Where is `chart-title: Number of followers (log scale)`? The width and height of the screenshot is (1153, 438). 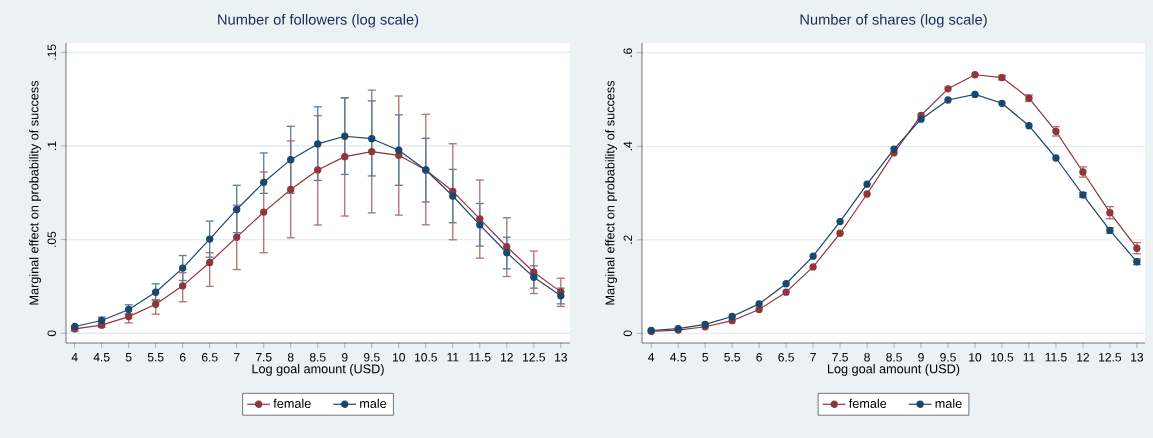 chart-title: Number of followers (log scale) is located at coordinates (318, 20).